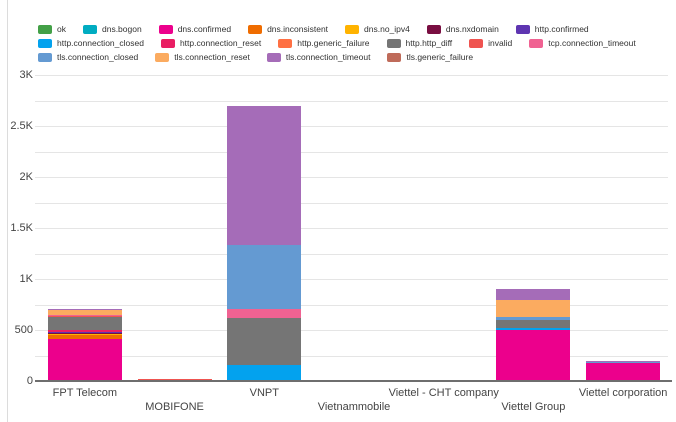 Image resolution: width=676 pixels, height=422 pixels. I want to click on y-tick-label-2.5K: 2.5K, so click(21, 126).